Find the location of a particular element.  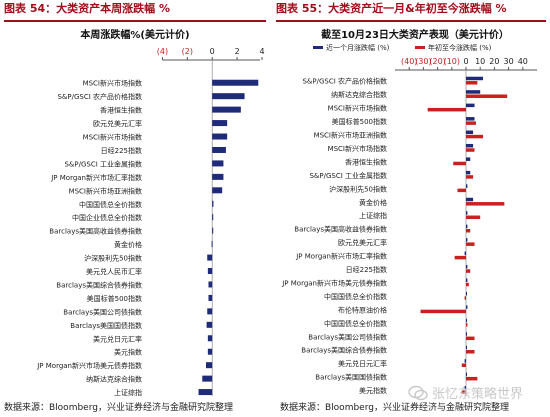

category-label: 布伦特原油价格 is located at coordinates (362, 309).